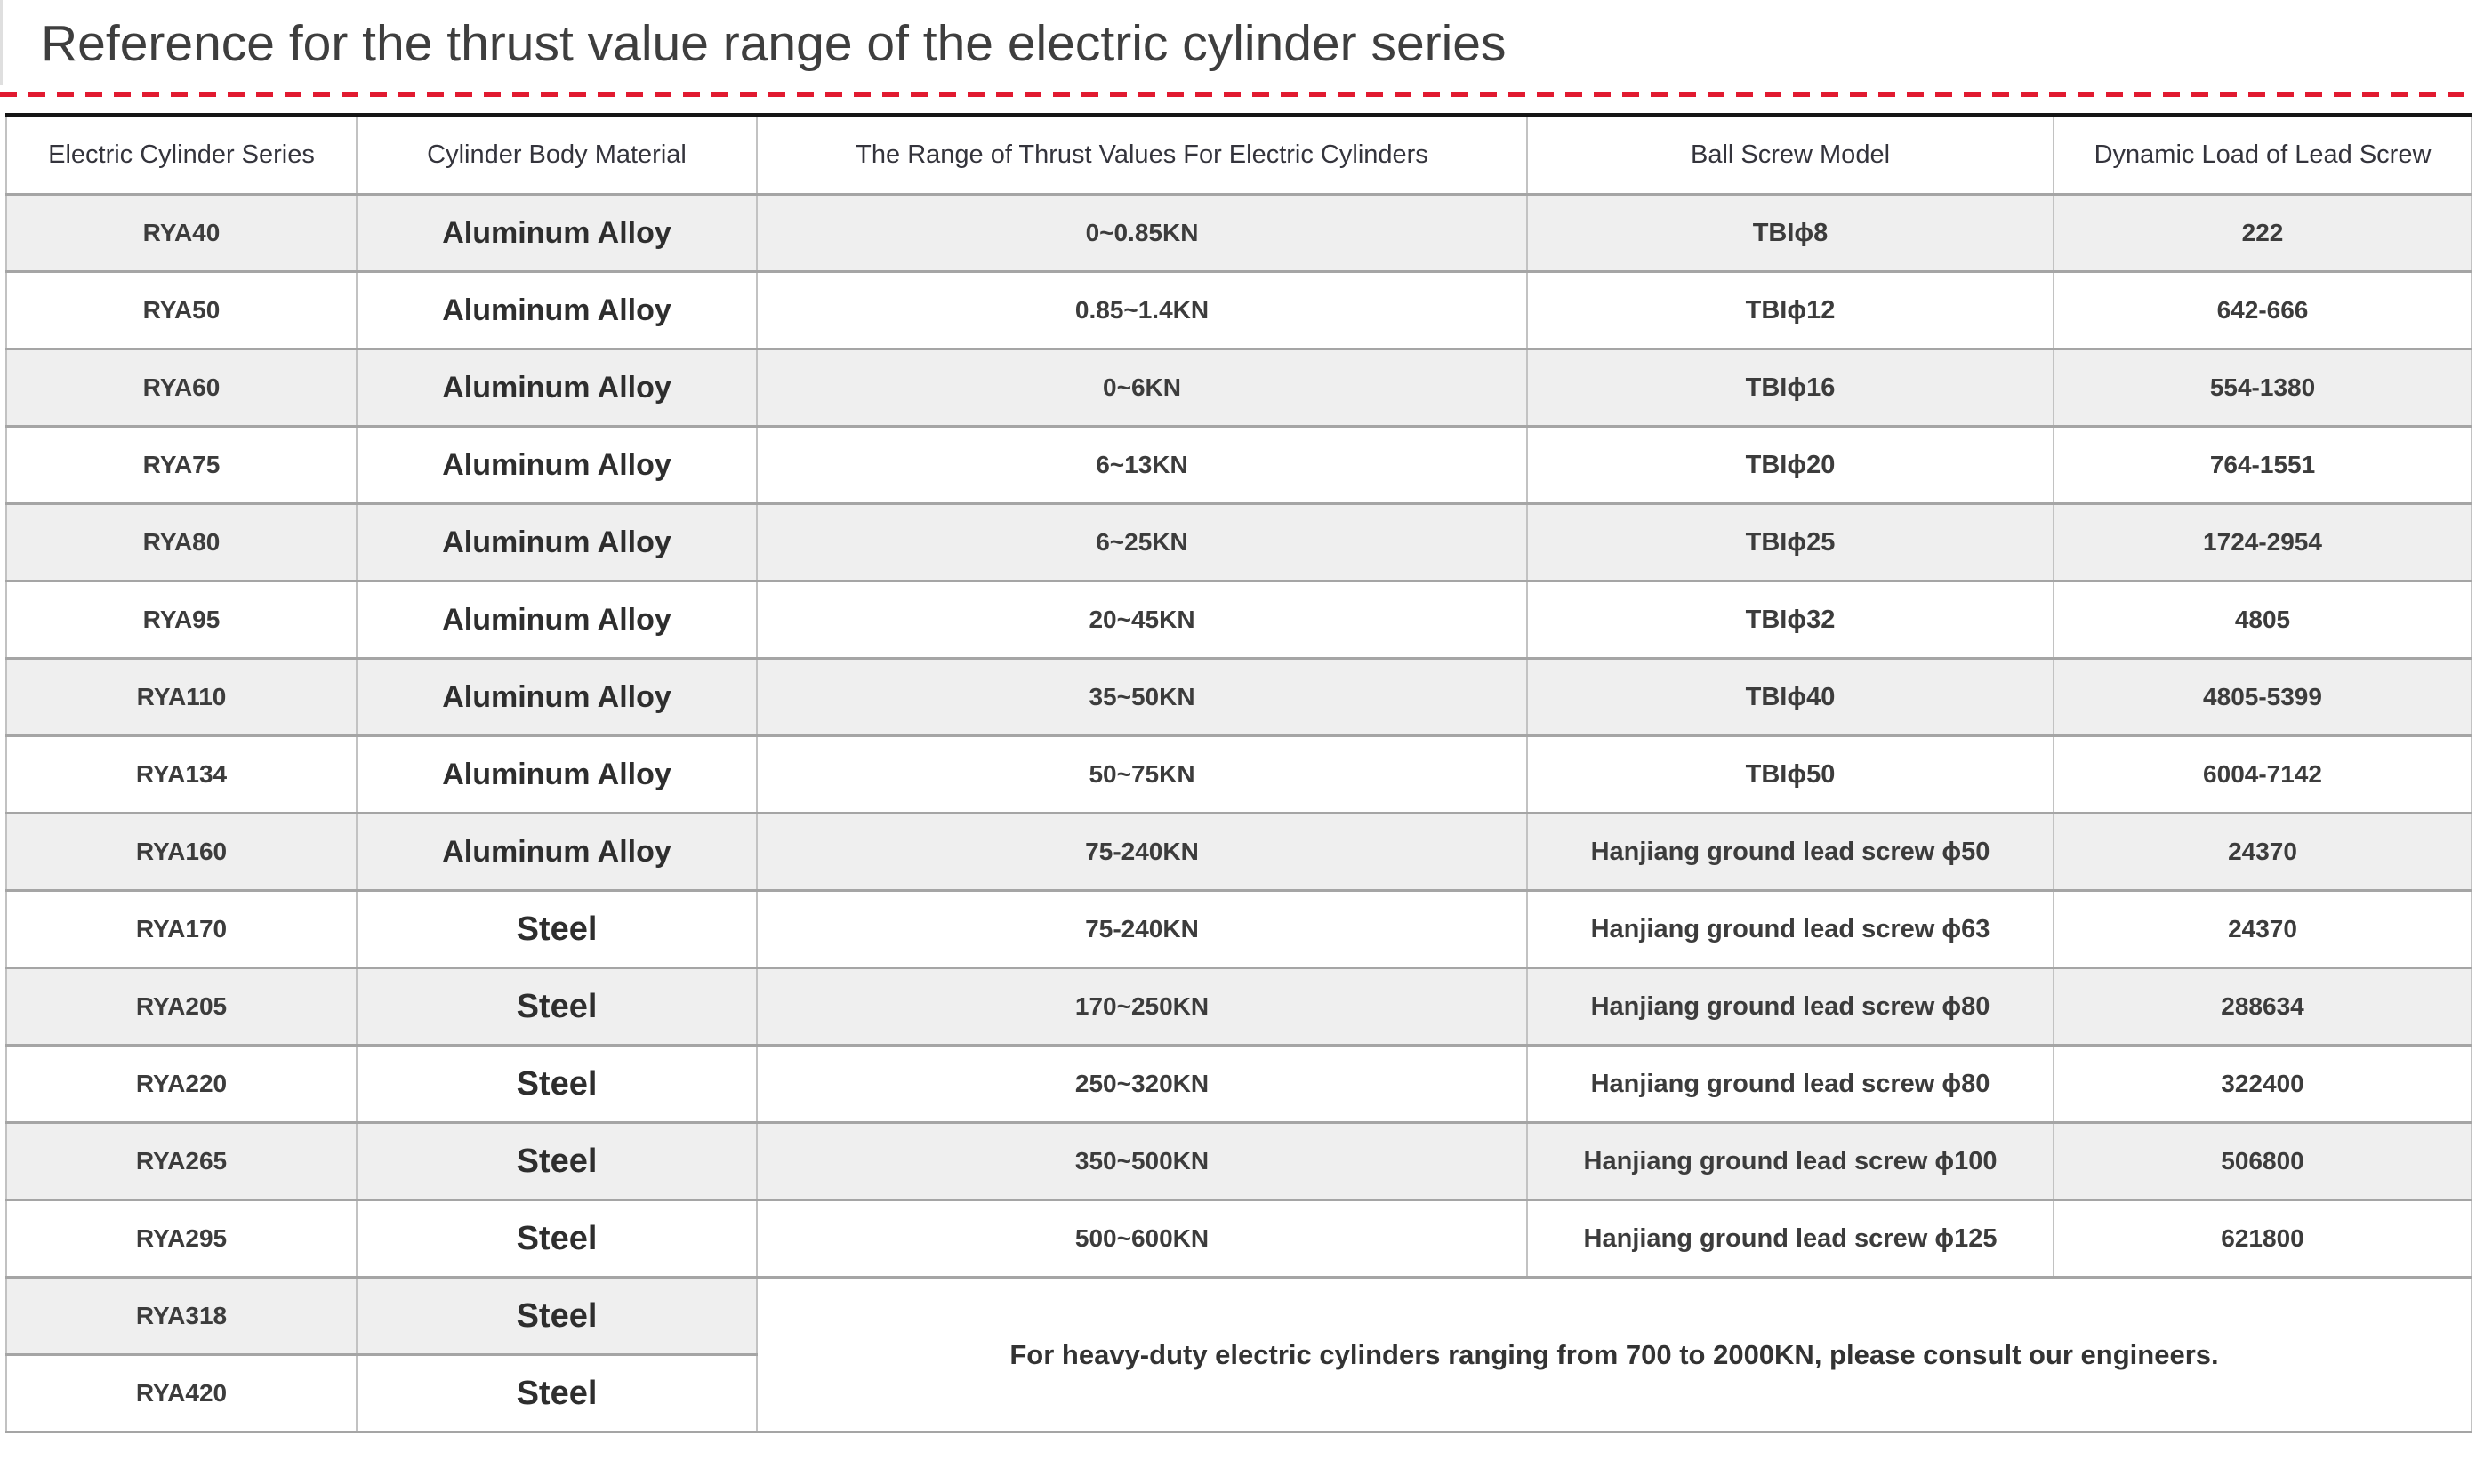 The height and width of the screenshot is (1484, 2476). I want to click on cell-series: RYA265, so click(181, 1161).